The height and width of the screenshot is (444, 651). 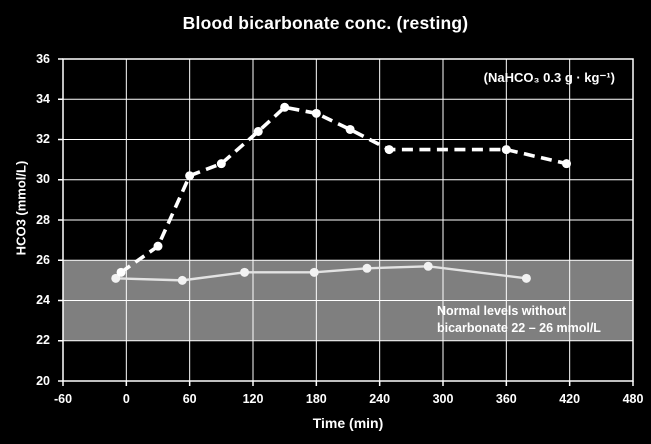 What do you see at coordinates (189, 399) in the screenshot?
I see `x-tick-label: 60` at bounding box center [189, 399].